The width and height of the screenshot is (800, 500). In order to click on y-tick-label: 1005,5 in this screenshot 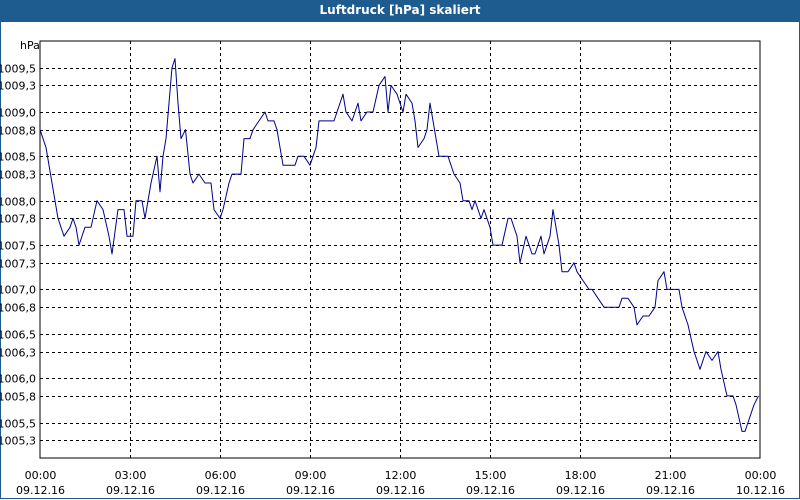, I will do `click(18, 424)`.